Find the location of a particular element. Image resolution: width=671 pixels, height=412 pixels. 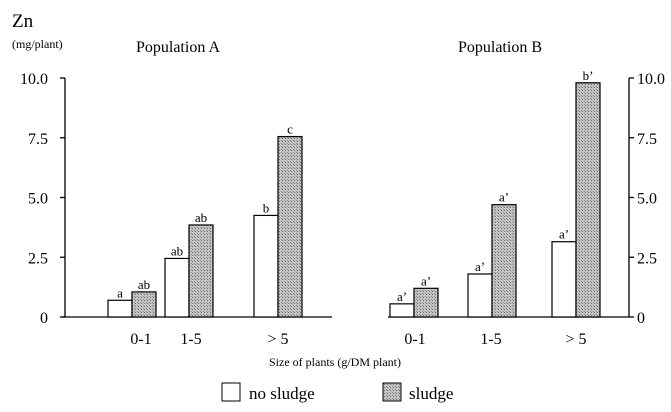

legend-swatch-no-sludge is located at coordinates (231, 392).